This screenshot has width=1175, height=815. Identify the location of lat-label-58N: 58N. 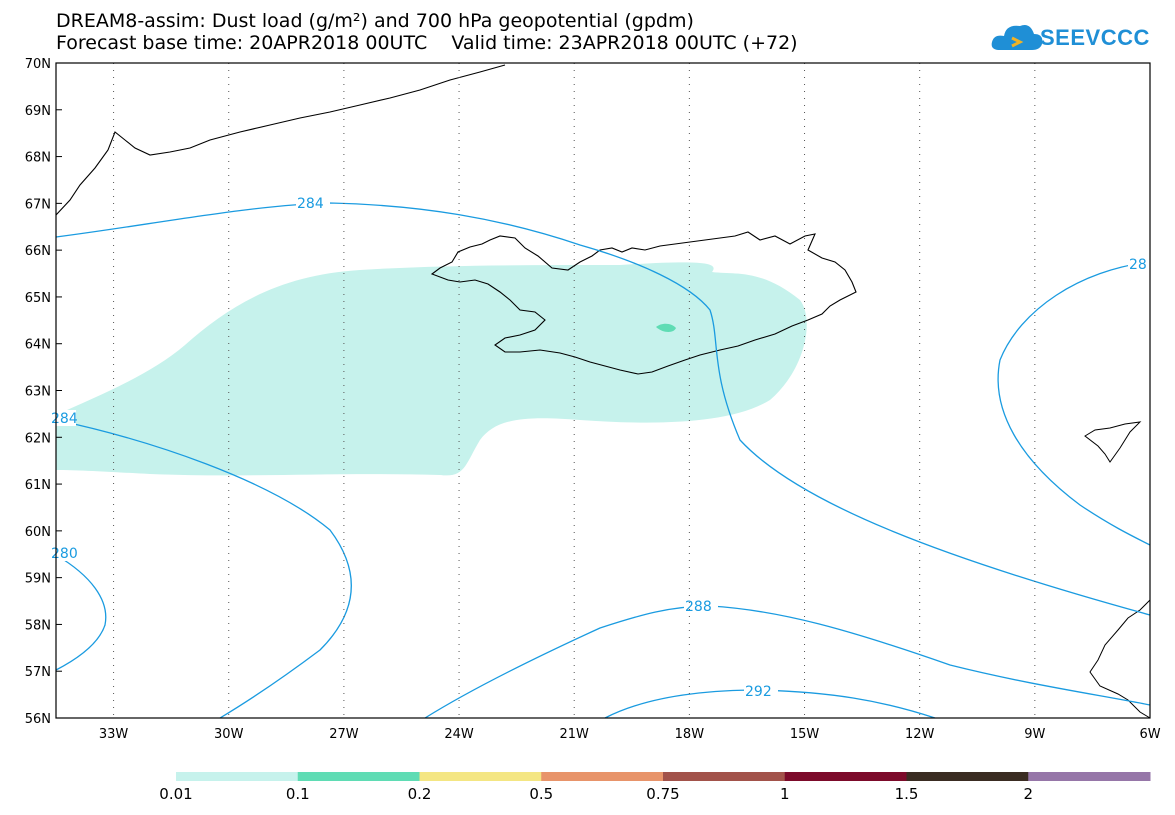
(38, 625).